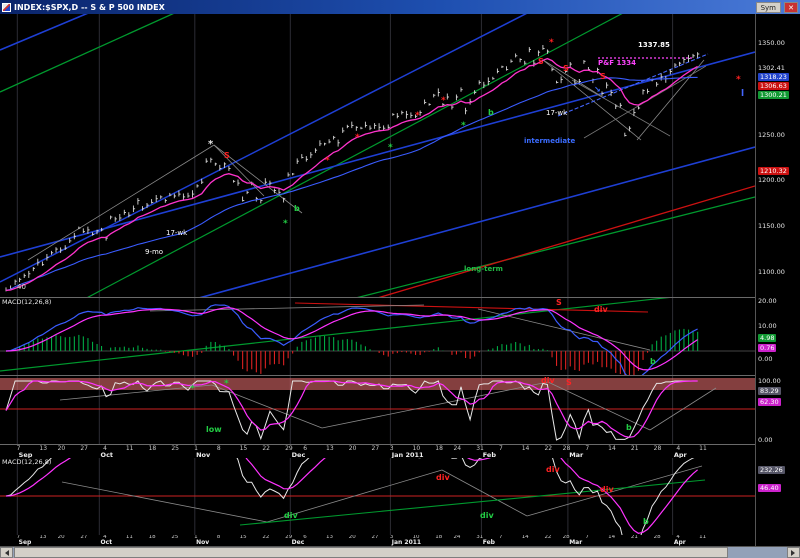  Describe the element at coordinates (175, 448) in the screenshot. I see `axis-day-label: 25` at that location.